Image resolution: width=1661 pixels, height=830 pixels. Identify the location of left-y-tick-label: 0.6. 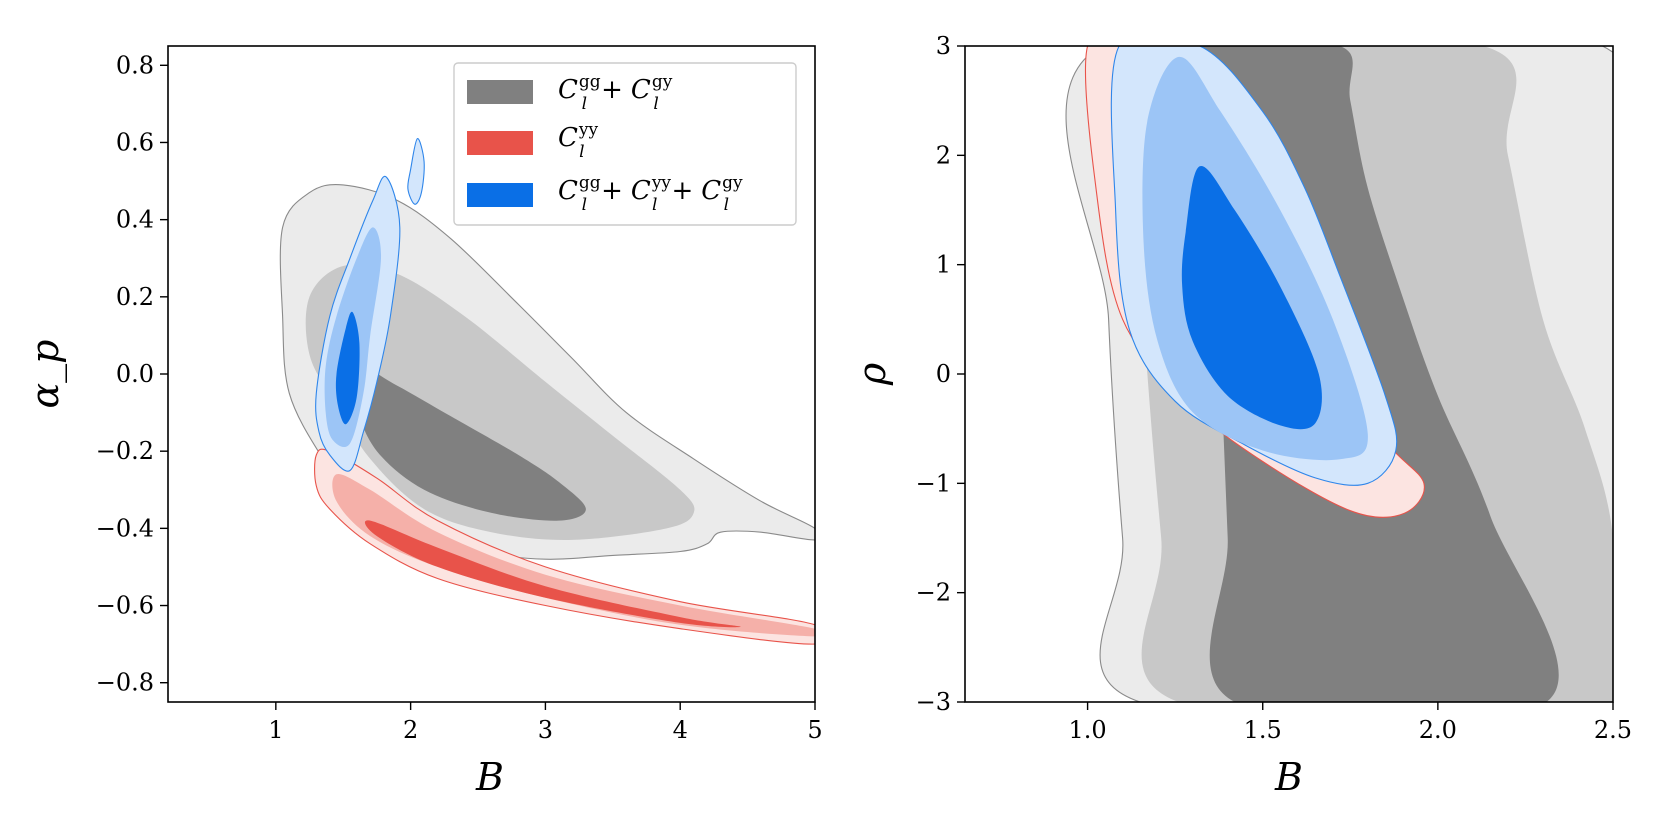
(135, 142).